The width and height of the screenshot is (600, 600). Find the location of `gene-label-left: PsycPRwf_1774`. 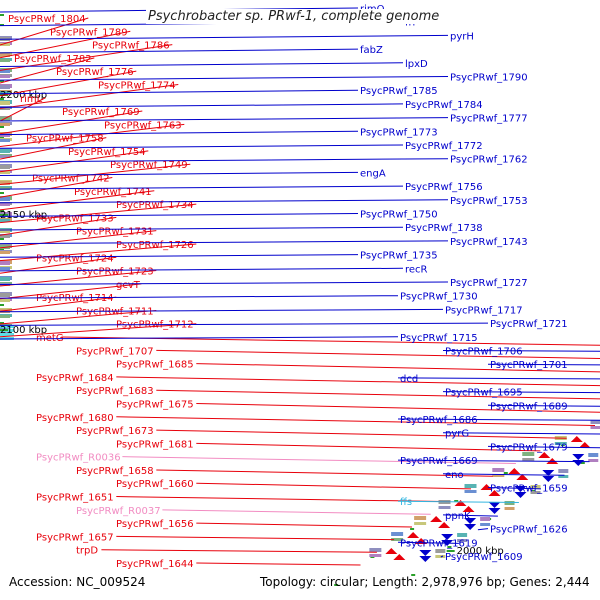

gene-label-left: PsycPRwf_1774 is located at coordinates (137, 85).